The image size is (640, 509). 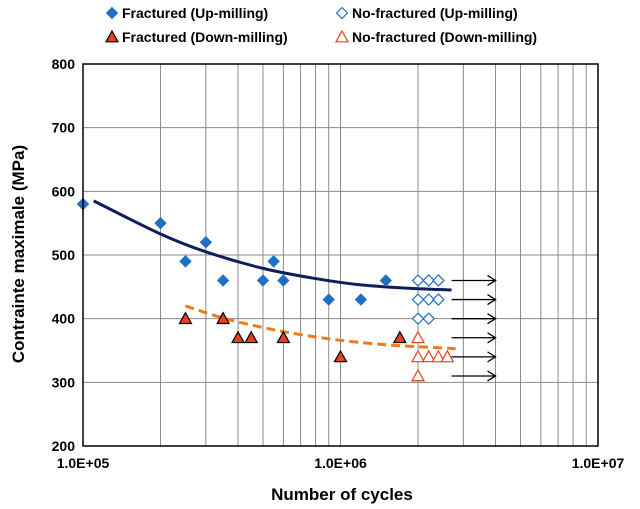 I want to click on legend-label: No-fractured (Up-milling), so click(x=435, y=13).